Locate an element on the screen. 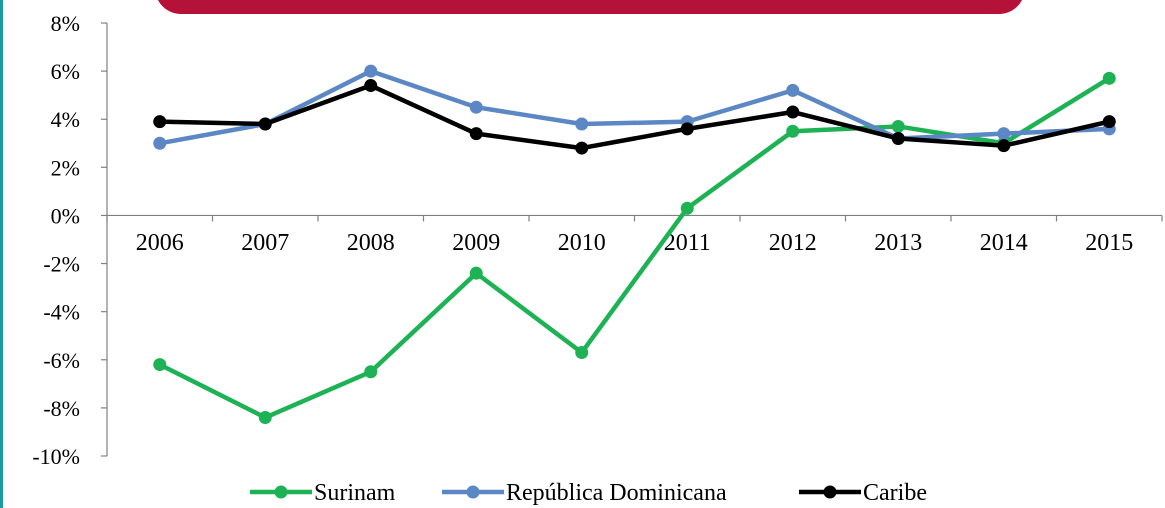 The image size is (1165, 508). x-tick-label: 2010 is located at coordinates (582, 243).